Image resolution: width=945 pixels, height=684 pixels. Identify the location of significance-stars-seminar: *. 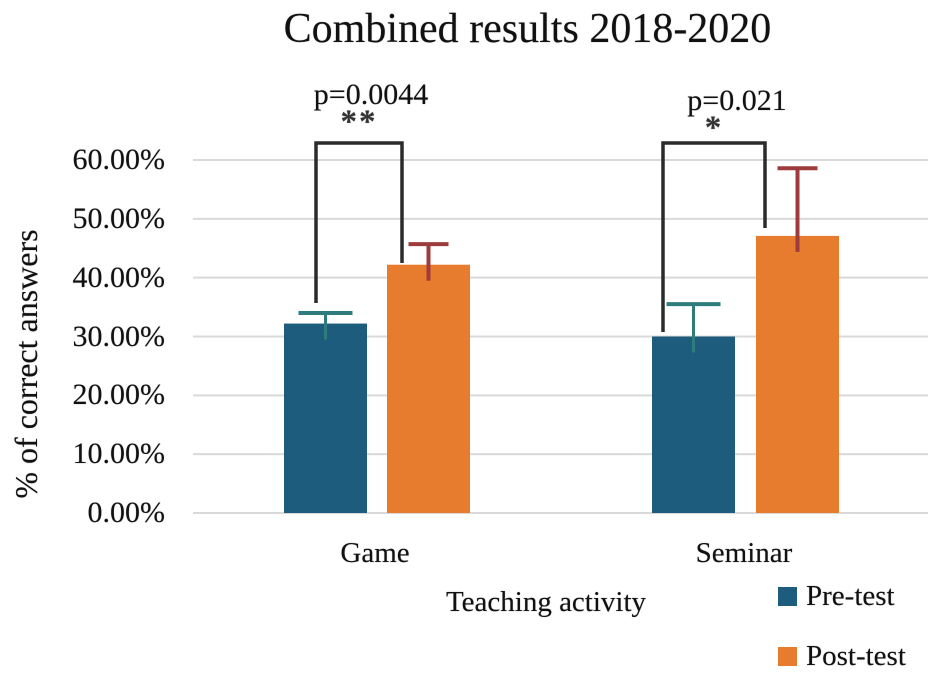
(714, 128).